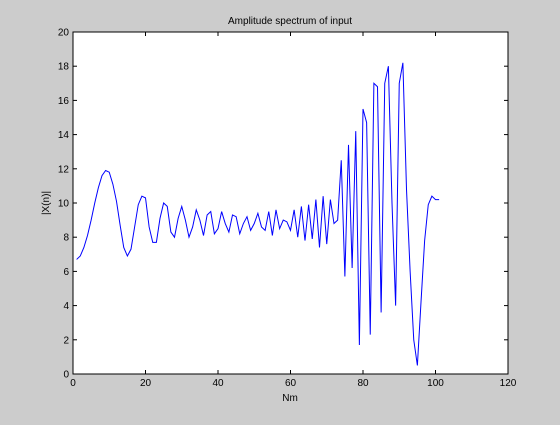 Image resolution: width=560 pixels, height=425 pixels. I want to click on y-tick-label: 10, so click(64, 204).